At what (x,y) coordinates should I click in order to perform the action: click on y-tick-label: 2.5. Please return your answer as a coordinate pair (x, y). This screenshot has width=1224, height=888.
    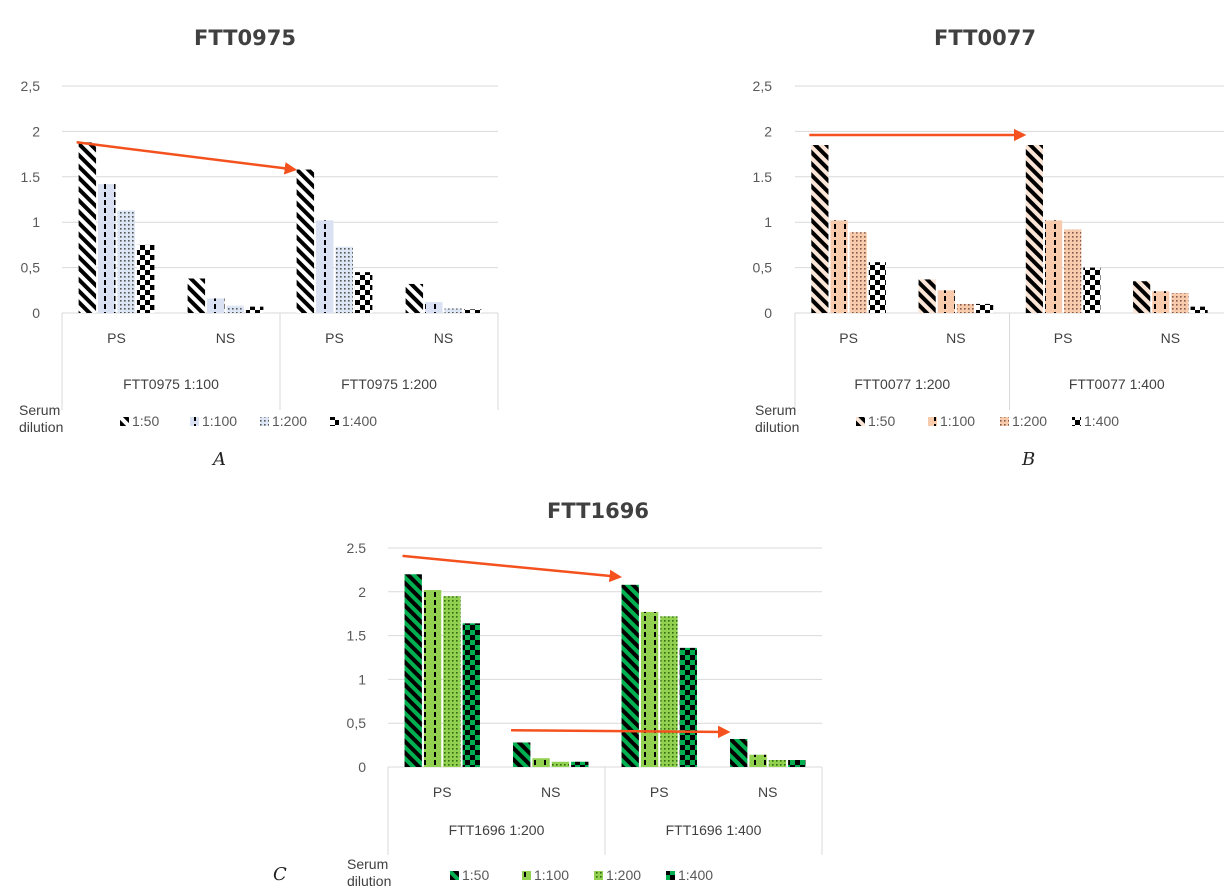
    Looking at the image, I should click on (357, 548).